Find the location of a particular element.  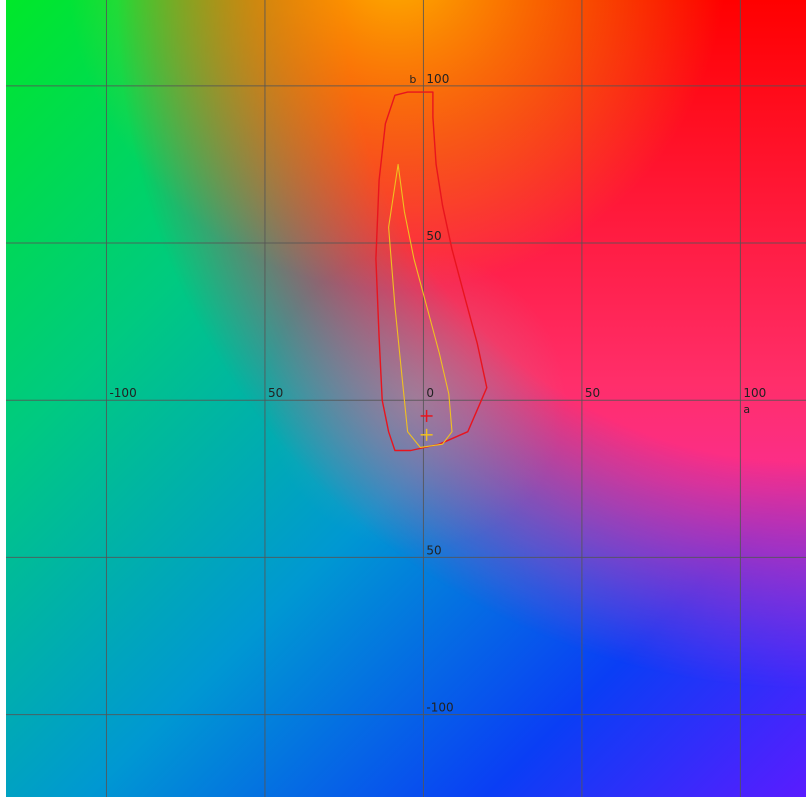

x-tick-label: 100 is located at coordinates (754, 393).